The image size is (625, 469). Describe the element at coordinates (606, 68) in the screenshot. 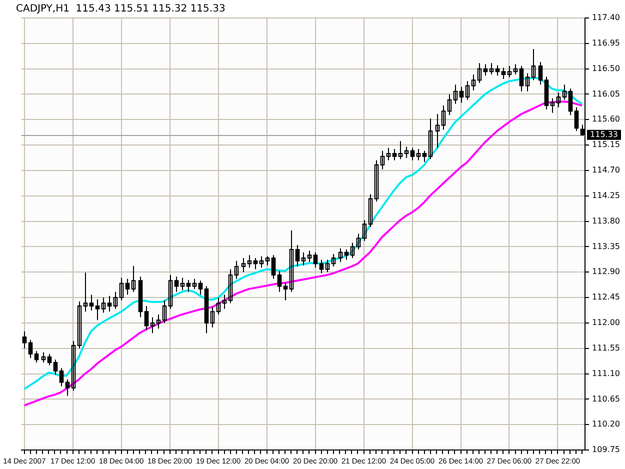

I see `y-tick-label: 116.50` at that location.